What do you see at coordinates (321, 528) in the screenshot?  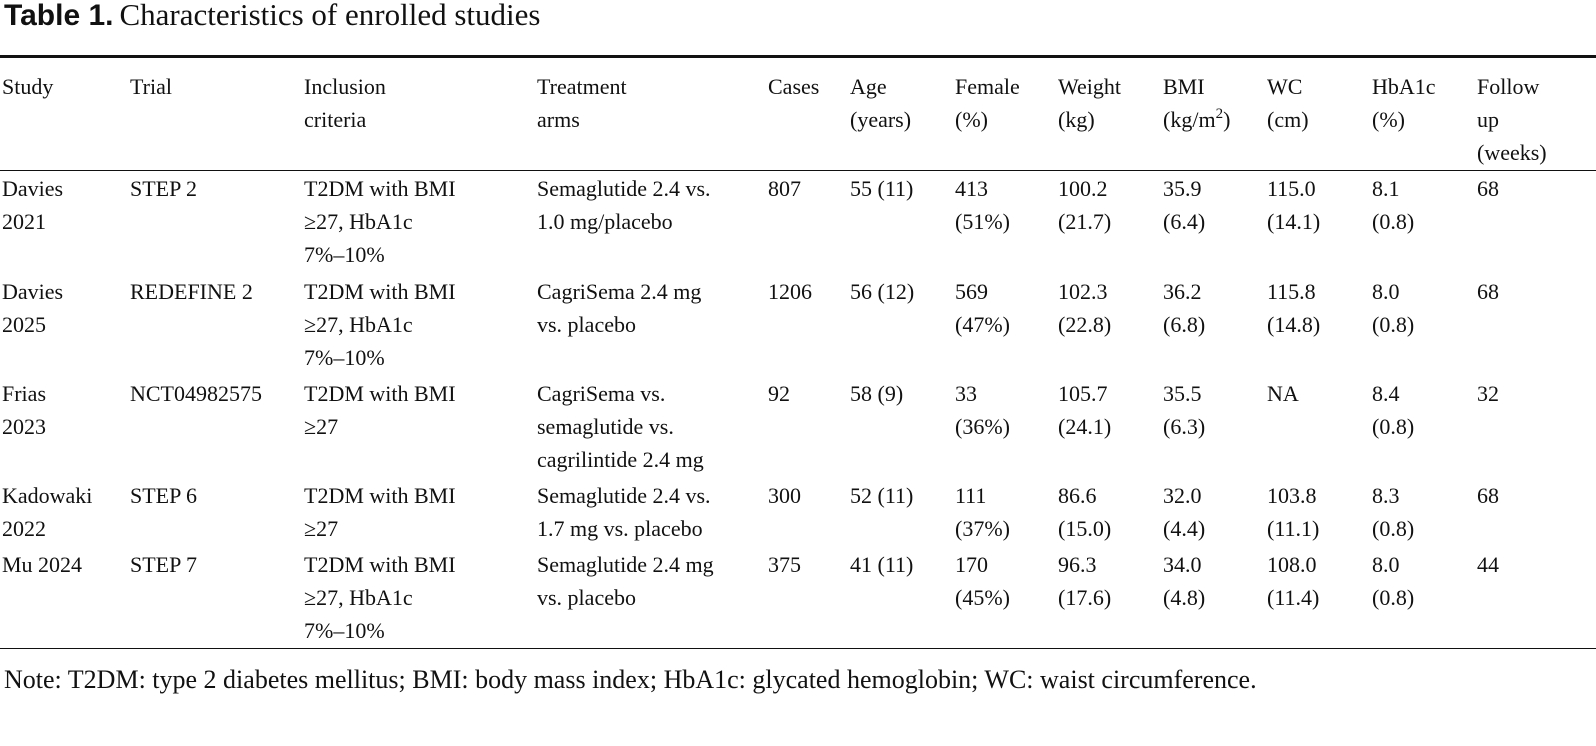 I see `cell-inclusion-line: ≥27` at bounding box center [321, 528].